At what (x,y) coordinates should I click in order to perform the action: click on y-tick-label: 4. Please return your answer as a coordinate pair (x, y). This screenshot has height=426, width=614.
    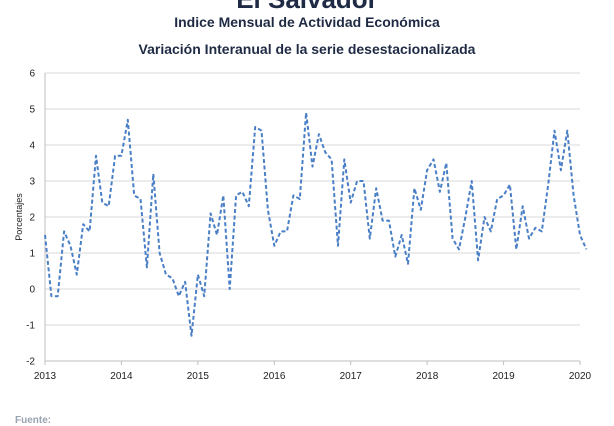
    Looking at the image, I should click on (32, 146).